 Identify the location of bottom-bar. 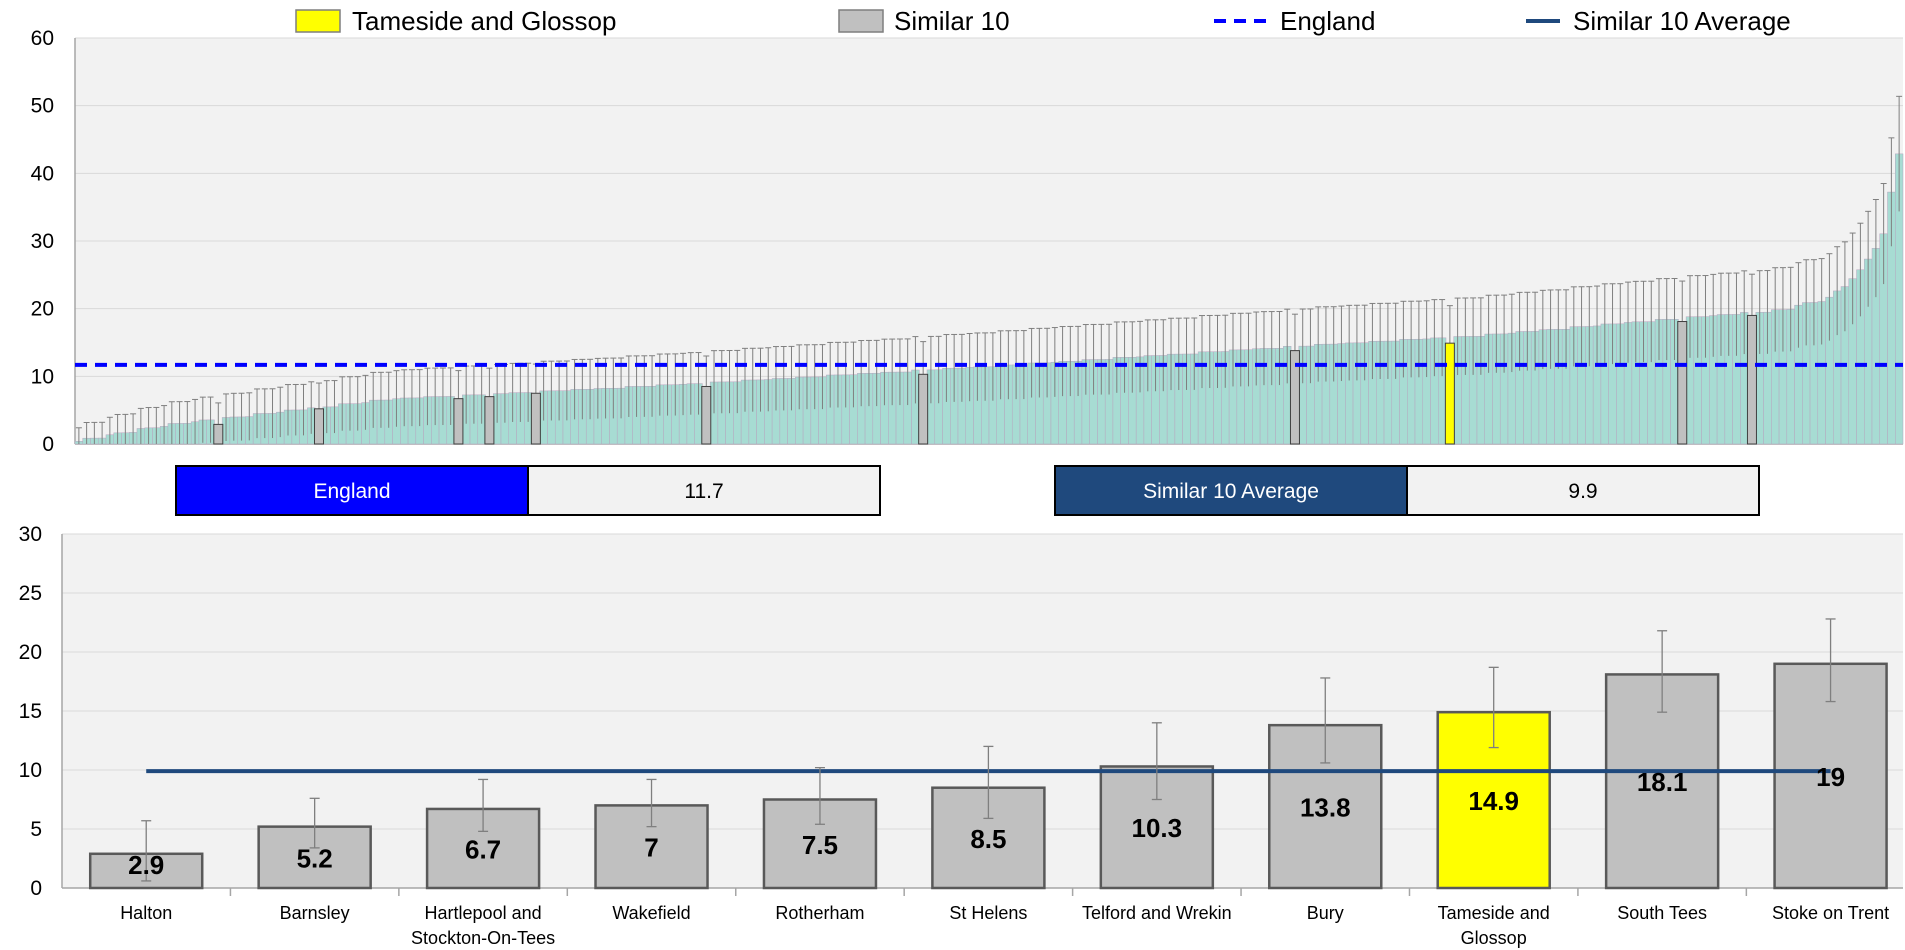
(483, 848).